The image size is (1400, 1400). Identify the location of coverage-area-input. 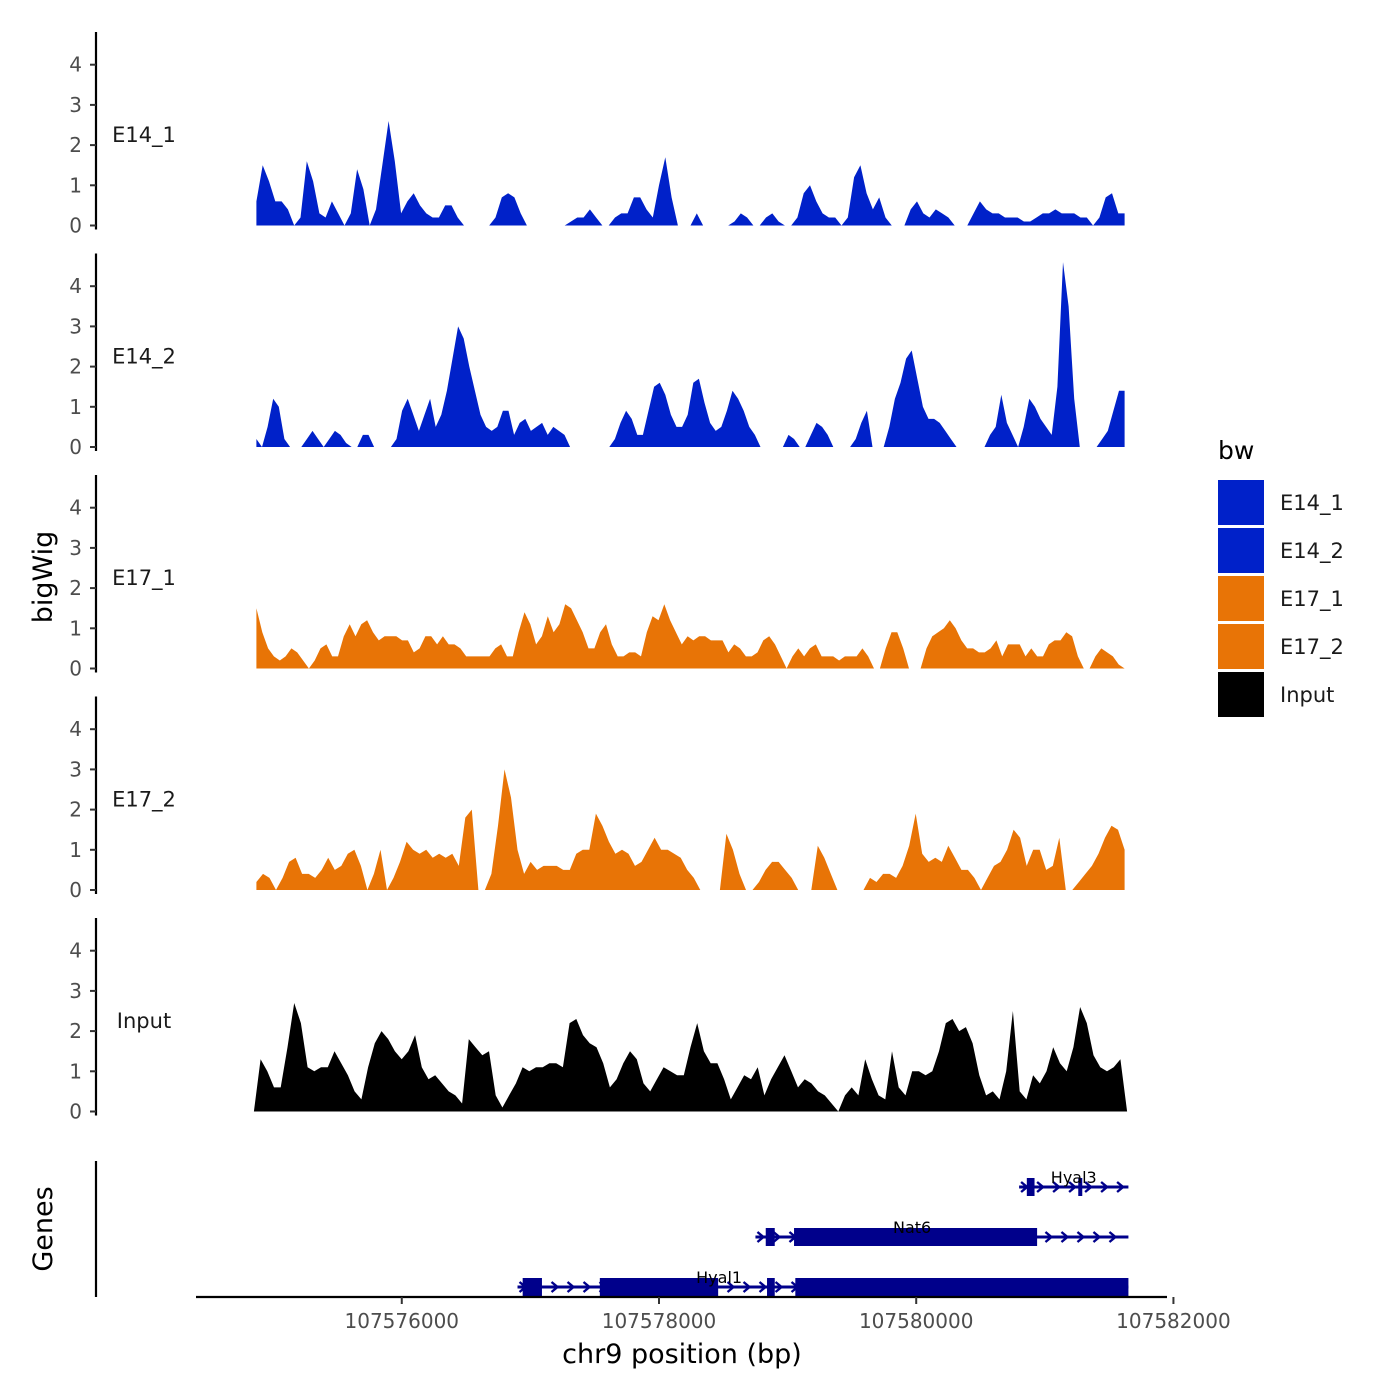
(690, 1057).